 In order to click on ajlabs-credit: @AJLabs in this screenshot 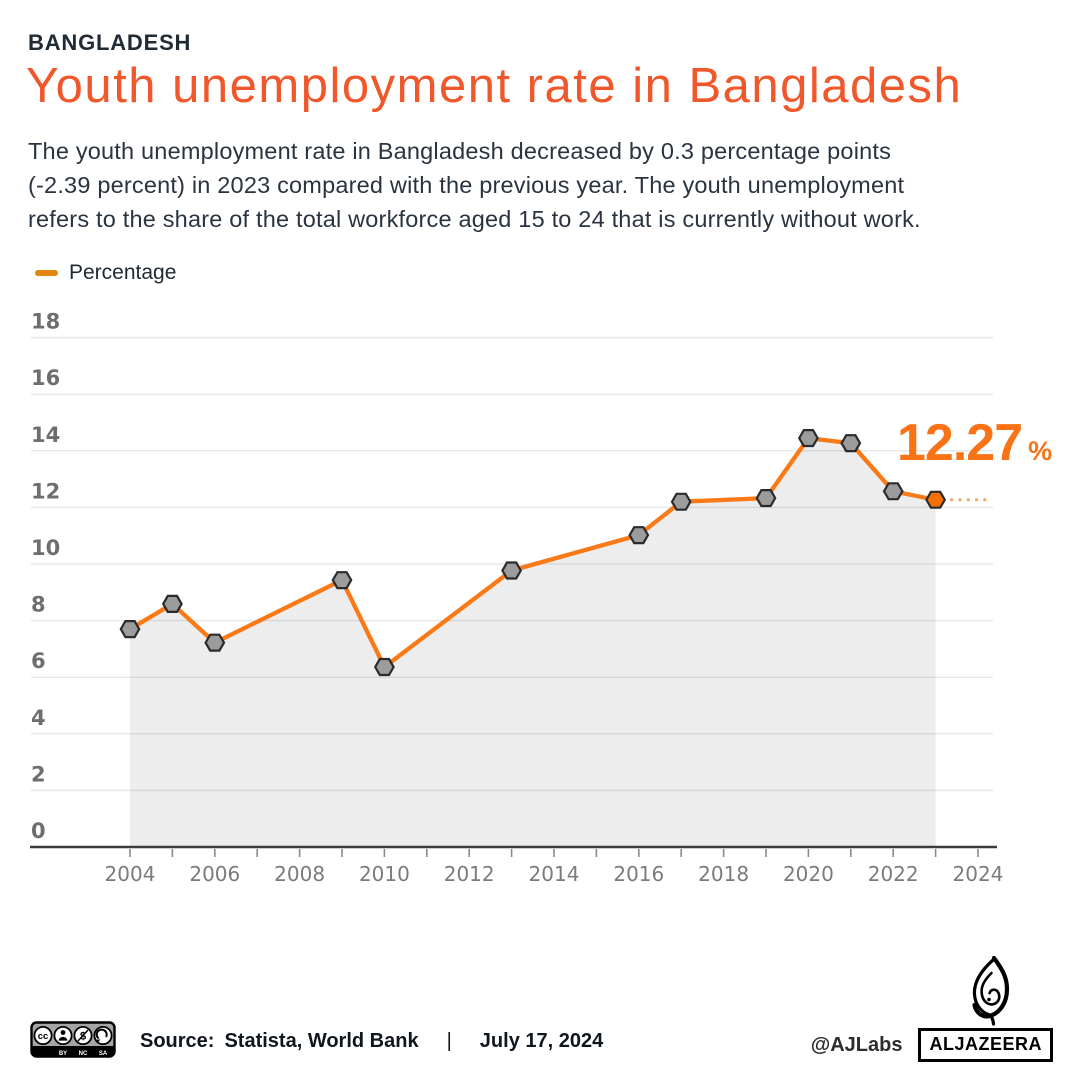, I will do `click(856, 1044)`.